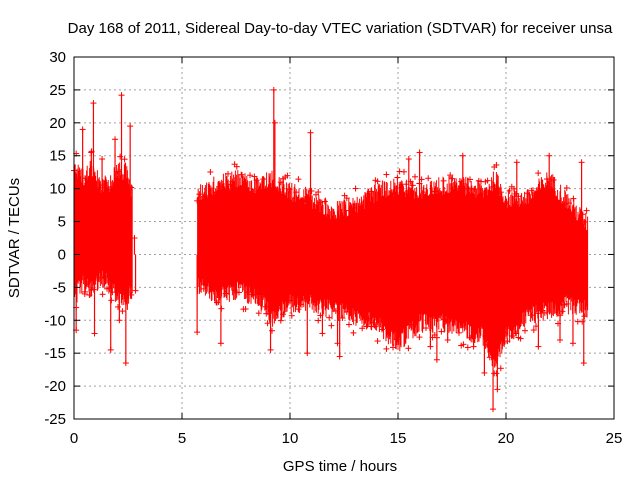 The height and width of the screenshot is (480, 640). What do you see at coordinates (55, 419) in the screenshot?
I see `y-tick-label: -25` at bounding box center [55, 419].